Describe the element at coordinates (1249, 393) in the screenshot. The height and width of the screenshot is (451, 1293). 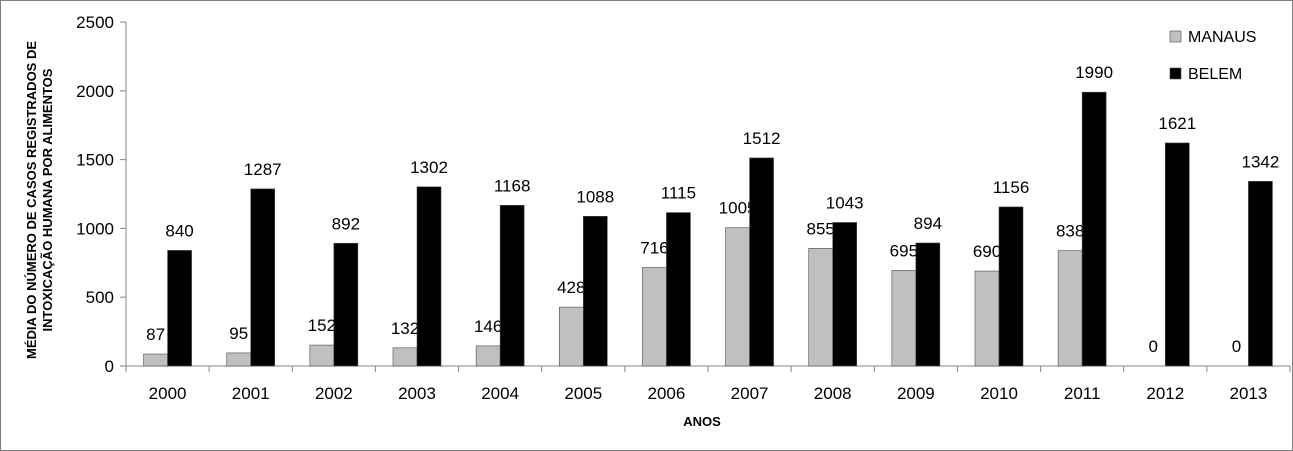
I see `x-tick-label: 2013` at that location.